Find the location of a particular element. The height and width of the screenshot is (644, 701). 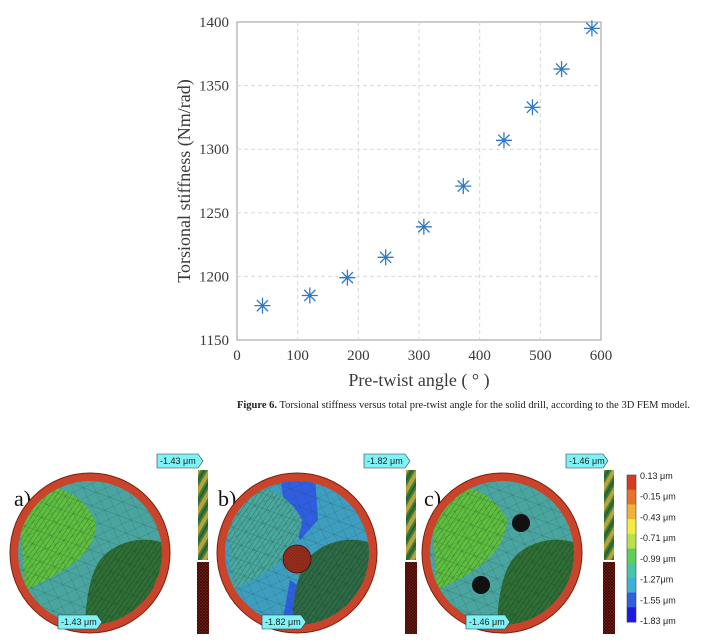

y-axis-title: Torsional stiffness (Nm/rad) is located at coordinates (184, 180).